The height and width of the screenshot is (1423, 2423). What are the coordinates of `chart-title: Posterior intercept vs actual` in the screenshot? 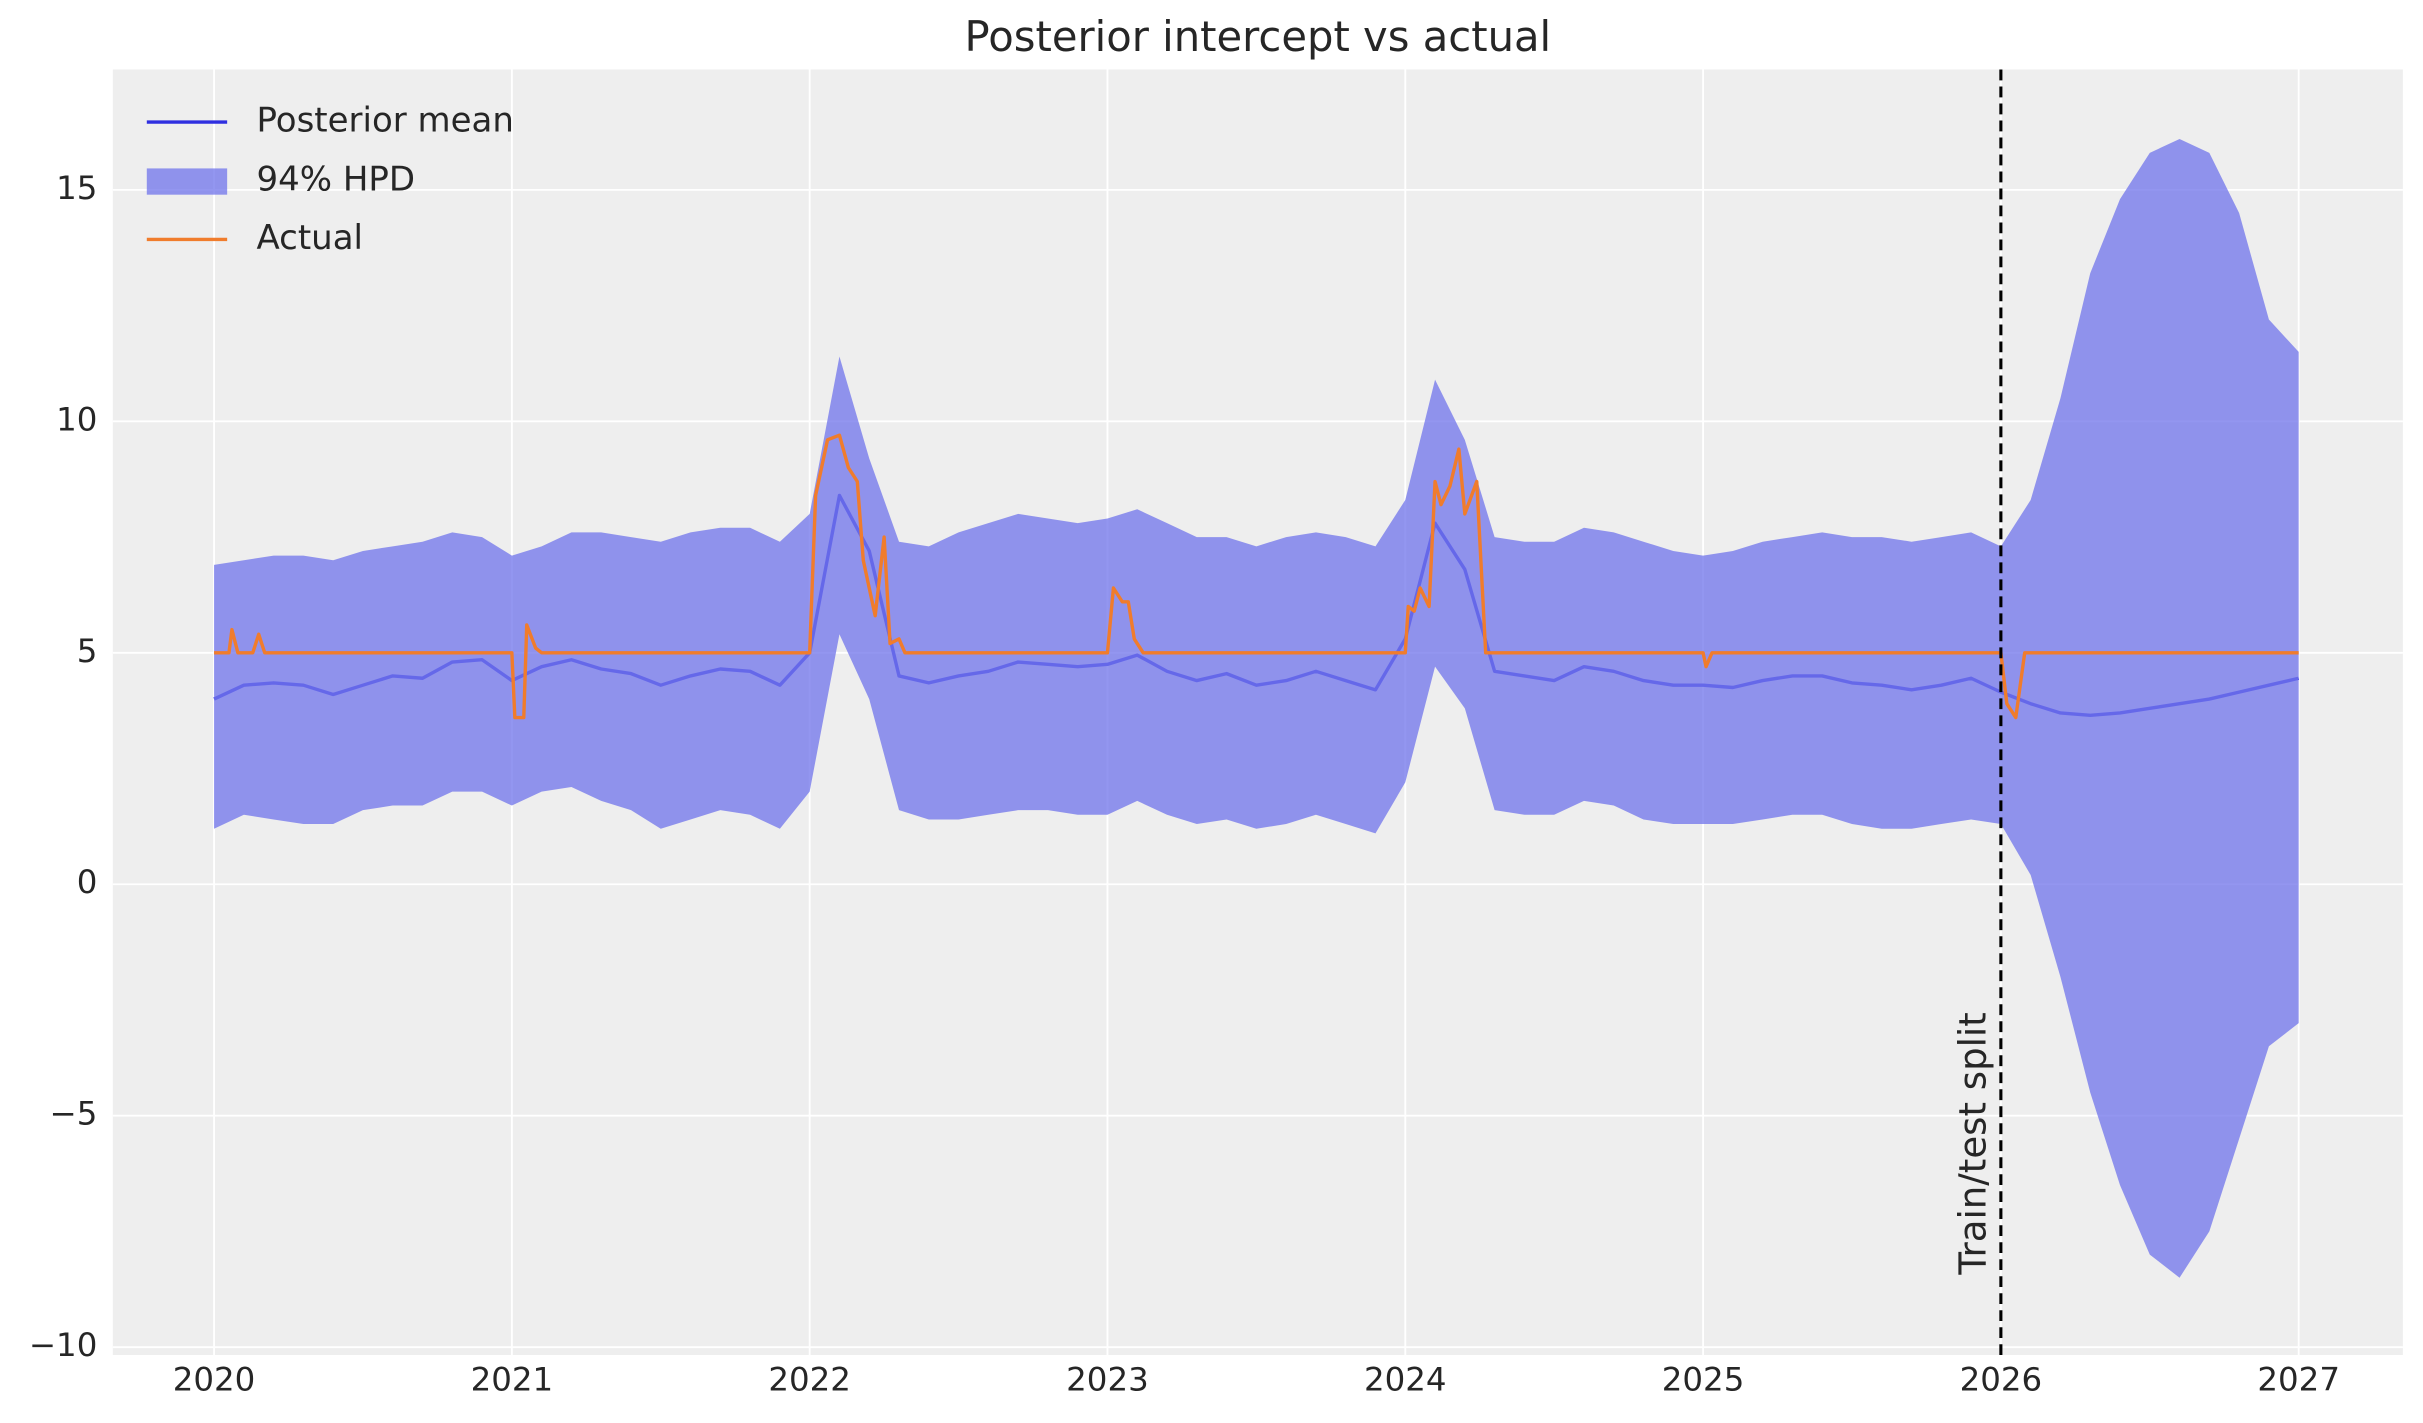 It's located at (1258, 36).